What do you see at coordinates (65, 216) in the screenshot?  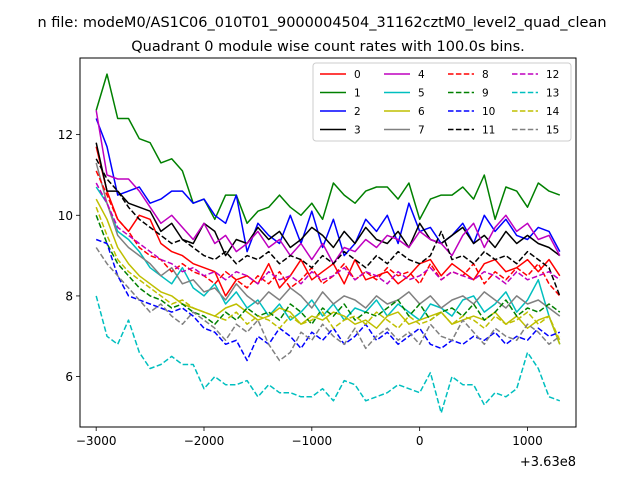 I see `y-tick-label: 10` at bounding box center [65, 216].